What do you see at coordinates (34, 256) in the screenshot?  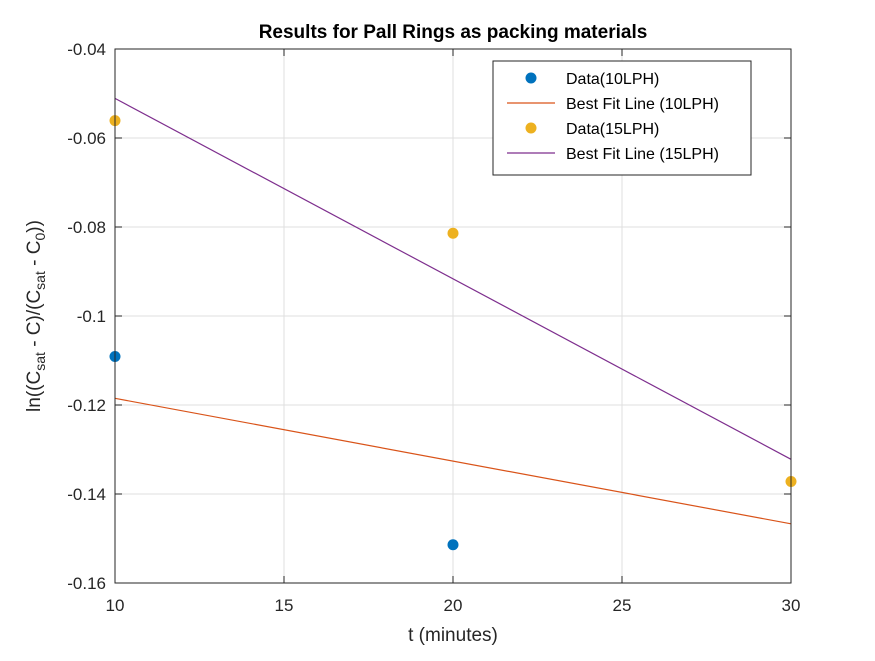 I see `y-axis-title-text: - C` at bounding box center [34, 256].